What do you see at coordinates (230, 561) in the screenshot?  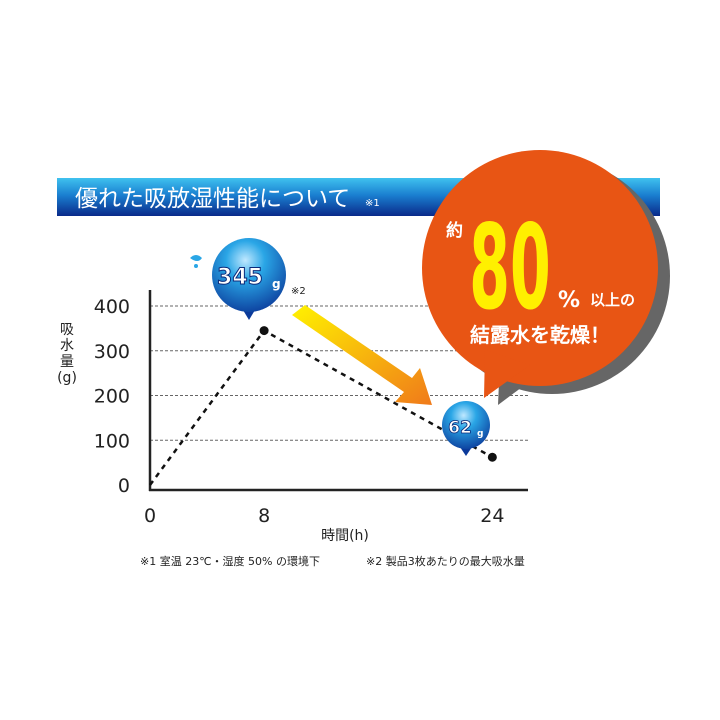 I see `footnote-1: ※1 室温 23℃・湿度 50% の環境下` at bounding box center [230, 561].